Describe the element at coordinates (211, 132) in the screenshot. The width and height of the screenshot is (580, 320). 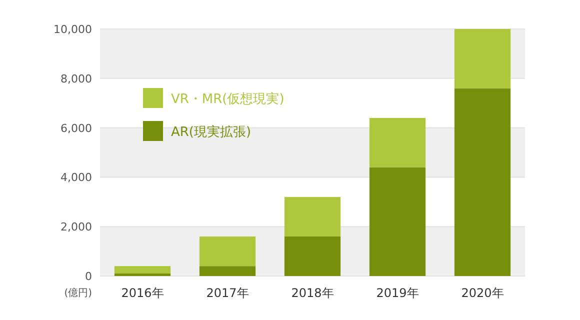
I see `legend-label: AR(現実拡張)` at that location.